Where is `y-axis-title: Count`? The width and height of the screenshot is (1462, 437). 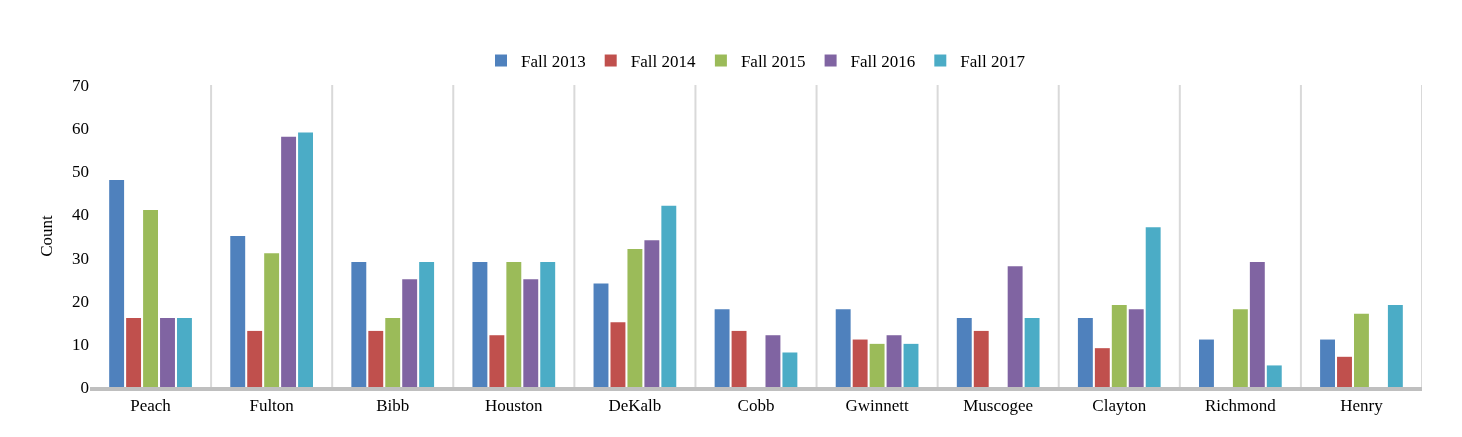
y-axis-title: Count is located at coordinates (46, 235).